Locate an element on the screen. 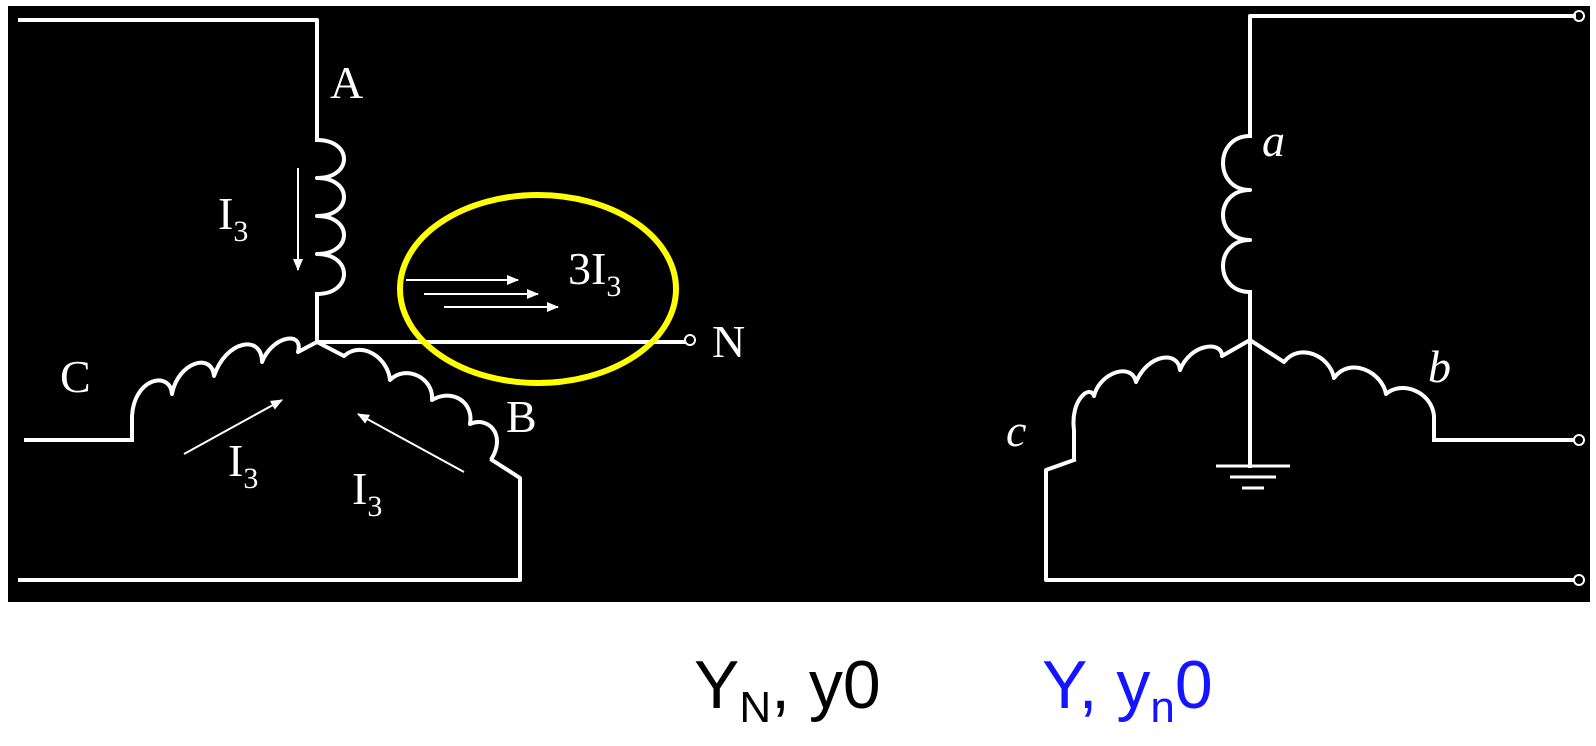 This screenshot has width=1596, height=746. label-secondary-c: c is located at coordinates (1016, 430).